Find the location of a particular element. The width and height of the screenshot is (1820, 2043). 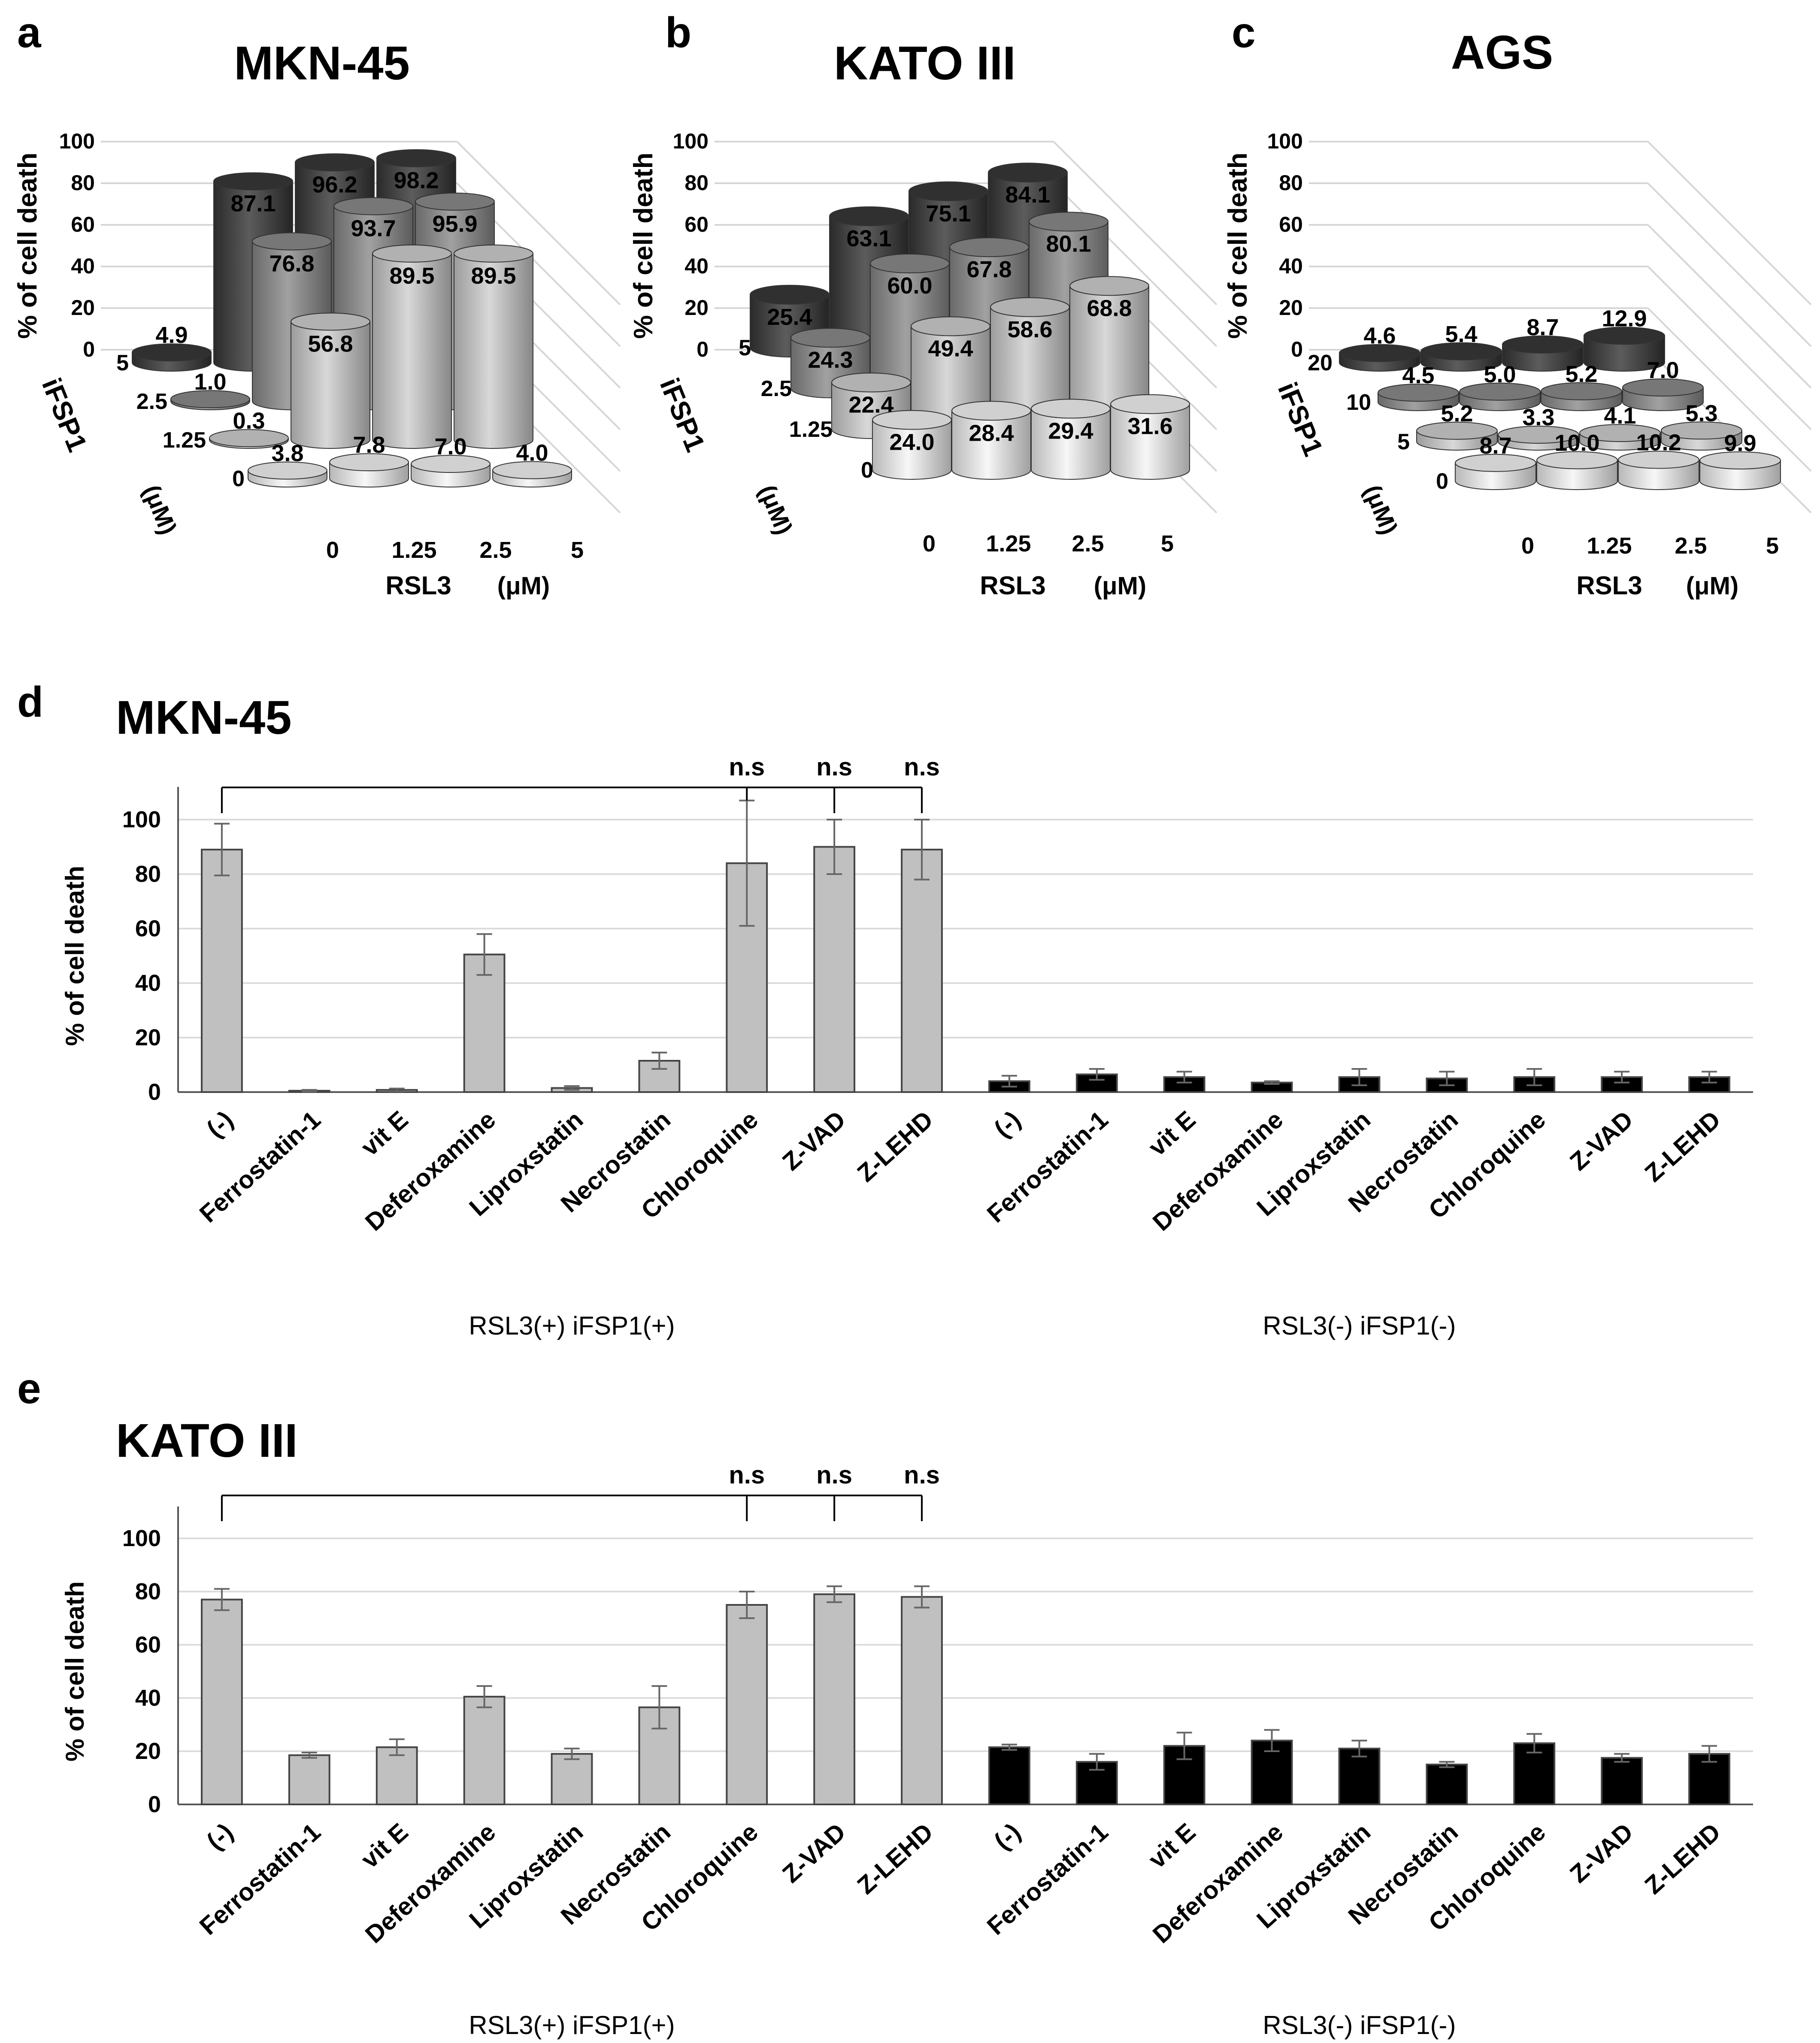

cylinder-bar: 10.0 is located at coordinates (1577, 460).